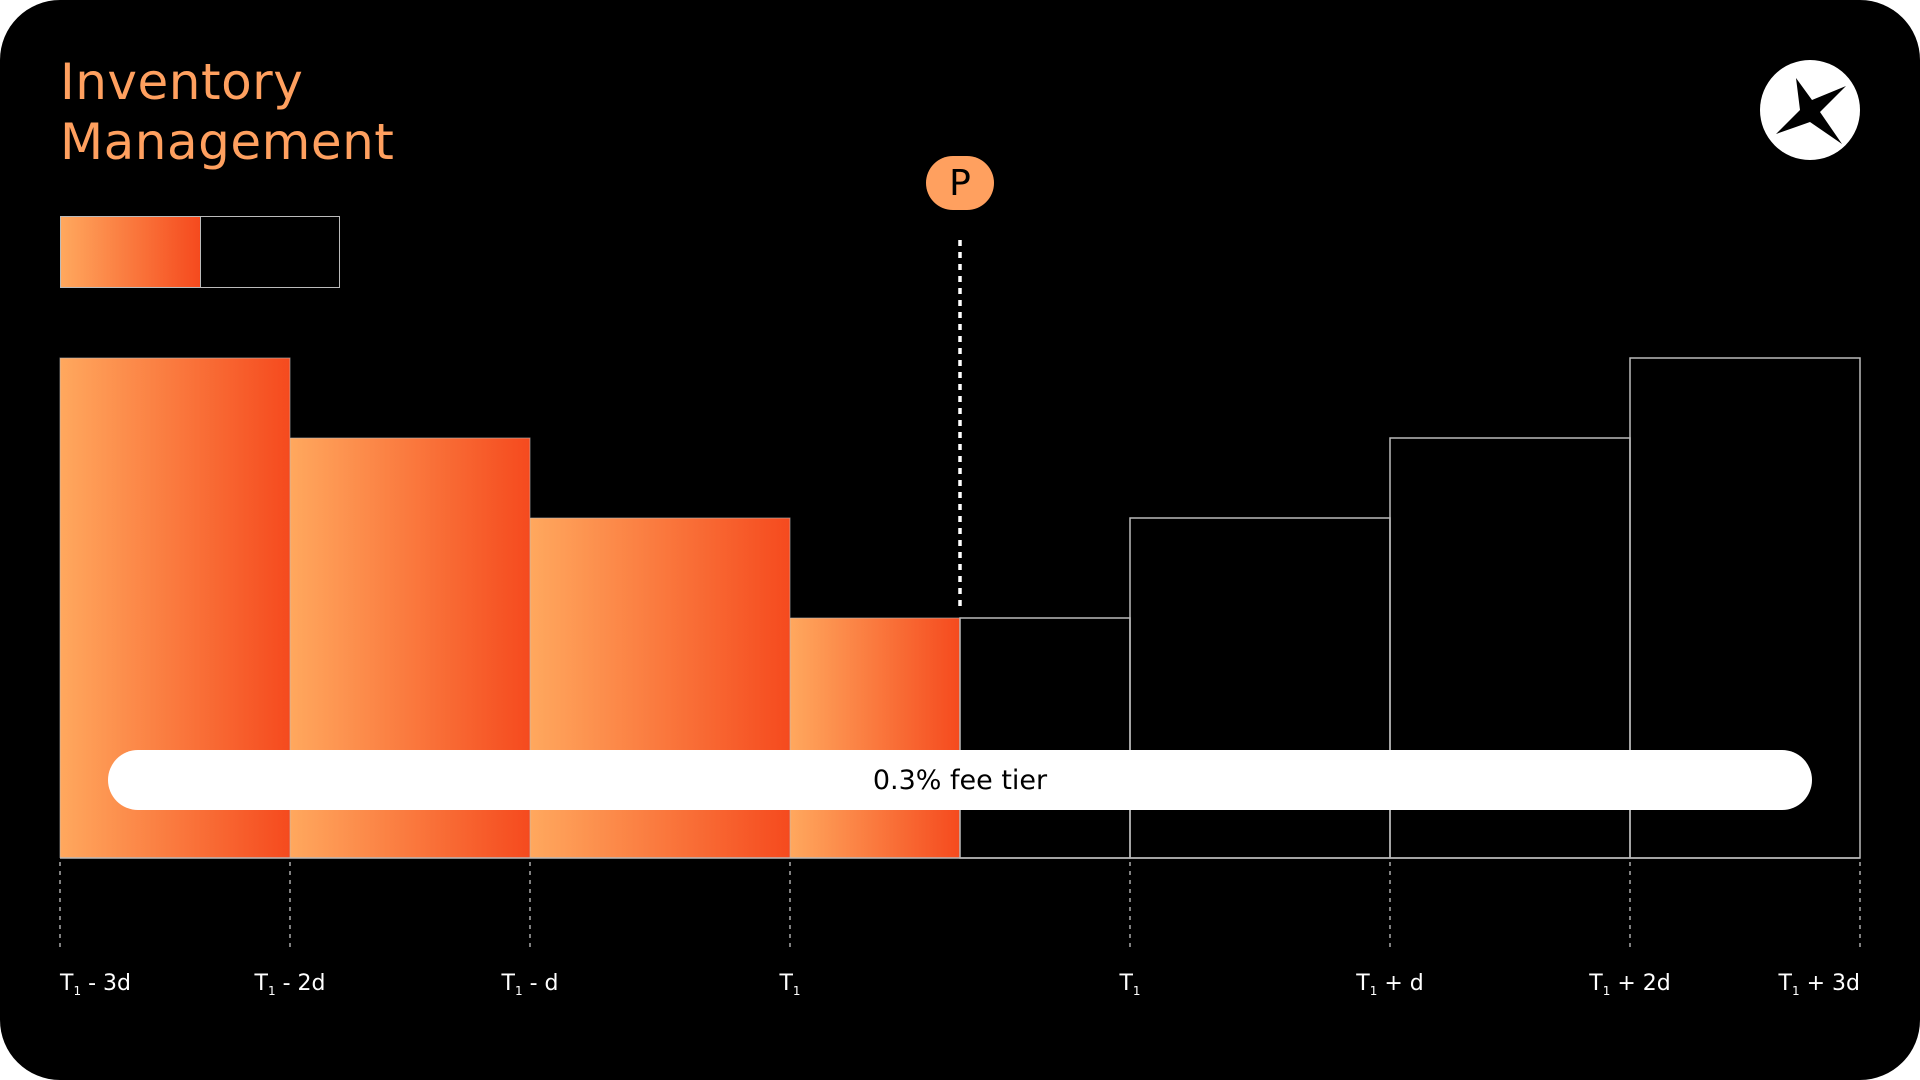 The image size is (1920, 1080). I want to click on tick-label: T1 + 3d, so click(1819, 984).